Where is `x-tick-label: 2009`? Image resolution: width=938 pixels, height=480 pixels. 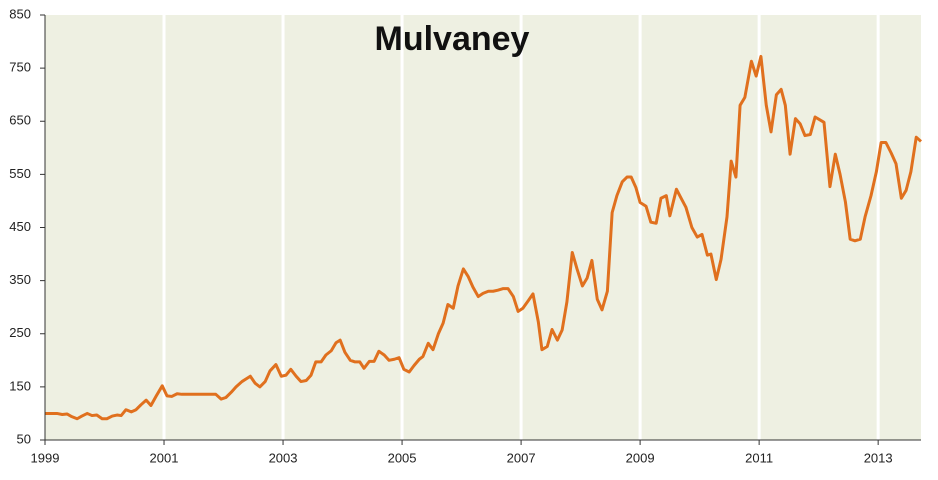 x-tick-label: 2009 is located at coordinates (640, 457).